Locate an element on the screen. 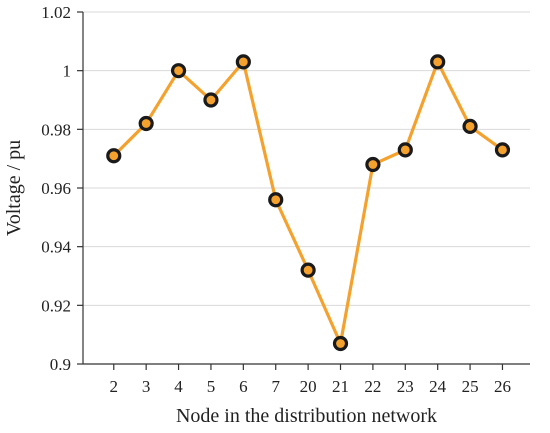 The width and height of the screenshot is (550, 433). y-tick-label: 0.92 is located at coordinates (56, 305).